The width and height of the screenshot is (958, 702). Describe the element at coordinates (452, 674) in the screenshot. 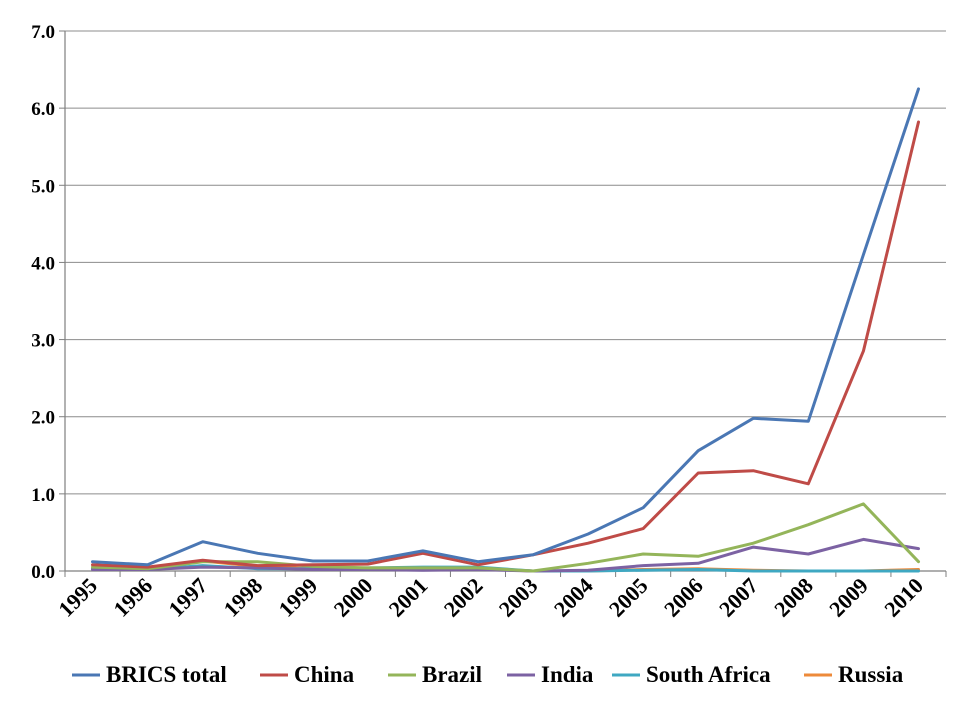

I see `legend-label: Brazil` at that location.